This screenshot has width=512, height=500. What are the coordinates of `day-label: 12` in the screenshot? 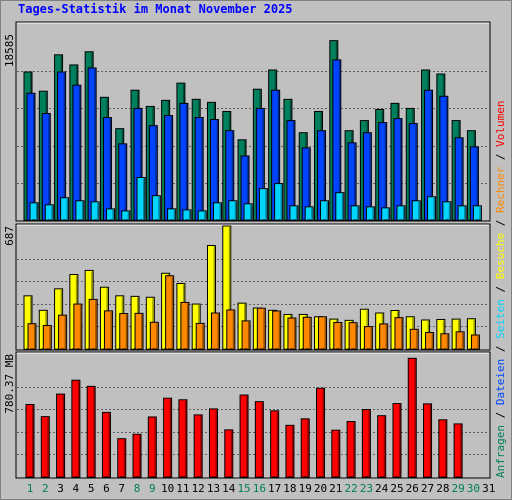 It's located at (198, 488).